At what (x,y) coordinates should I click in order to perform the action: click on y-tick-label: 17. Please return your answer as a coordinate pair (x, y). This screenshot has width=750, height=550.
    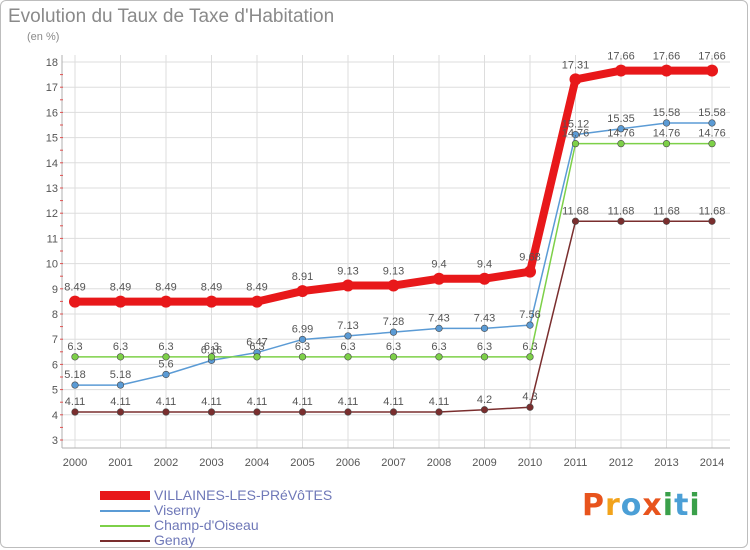
    Looking at the image, I should click on (52, 88).